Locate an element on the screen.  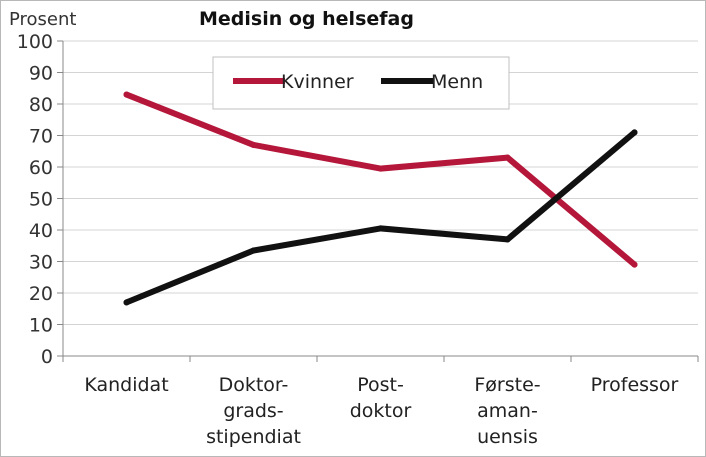
legend-label-kvinner: Kvinner is located at coordinates (317, 82).